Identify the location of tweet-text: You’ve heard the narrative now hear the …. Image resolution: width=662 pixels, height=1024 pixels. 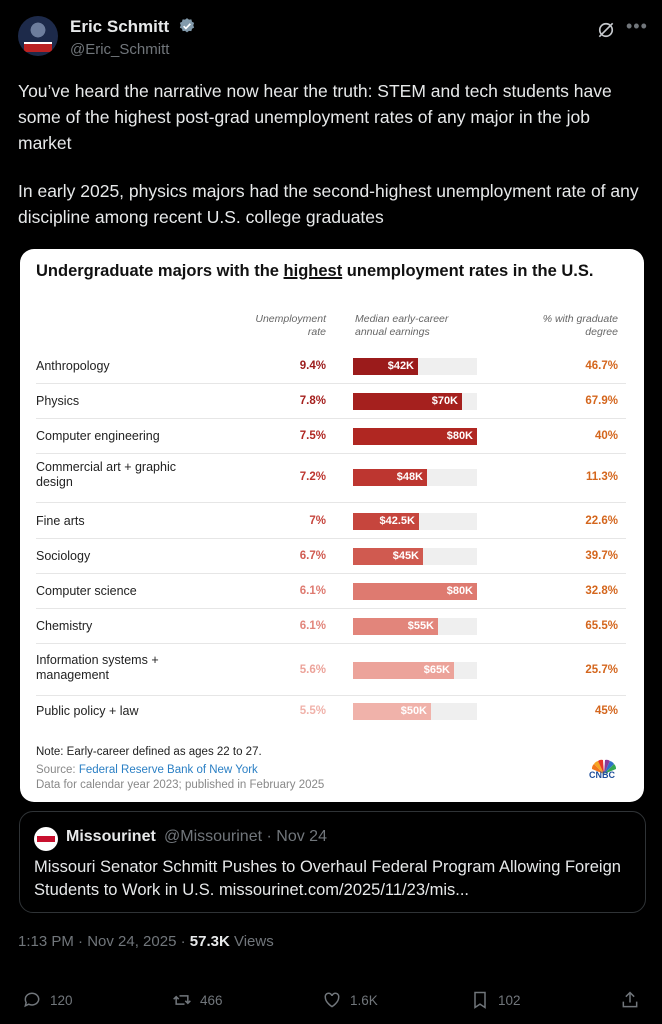
(331, 154).